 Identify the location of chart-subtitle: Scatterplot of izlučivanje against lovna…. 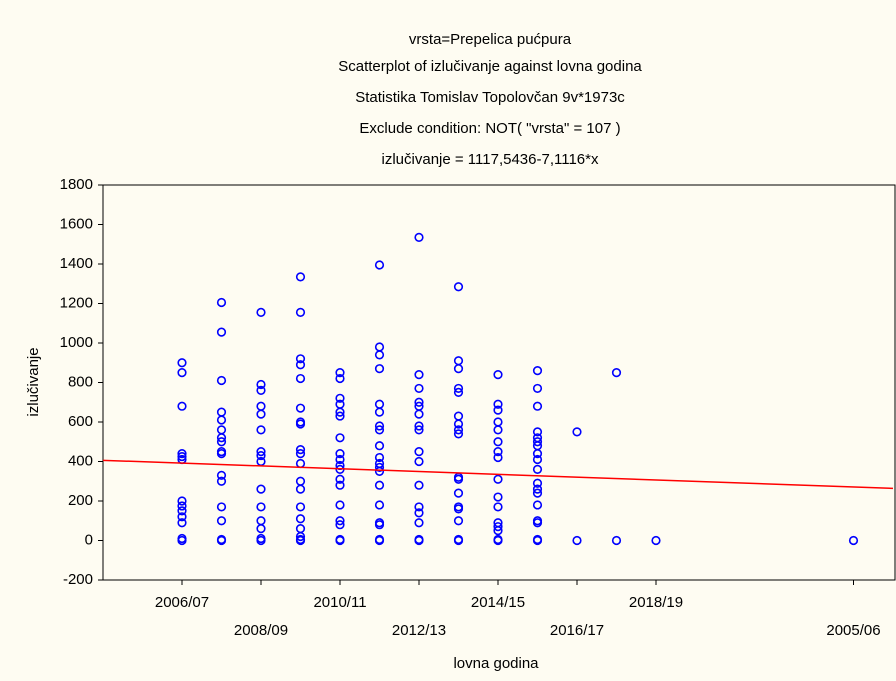
(490, 66).